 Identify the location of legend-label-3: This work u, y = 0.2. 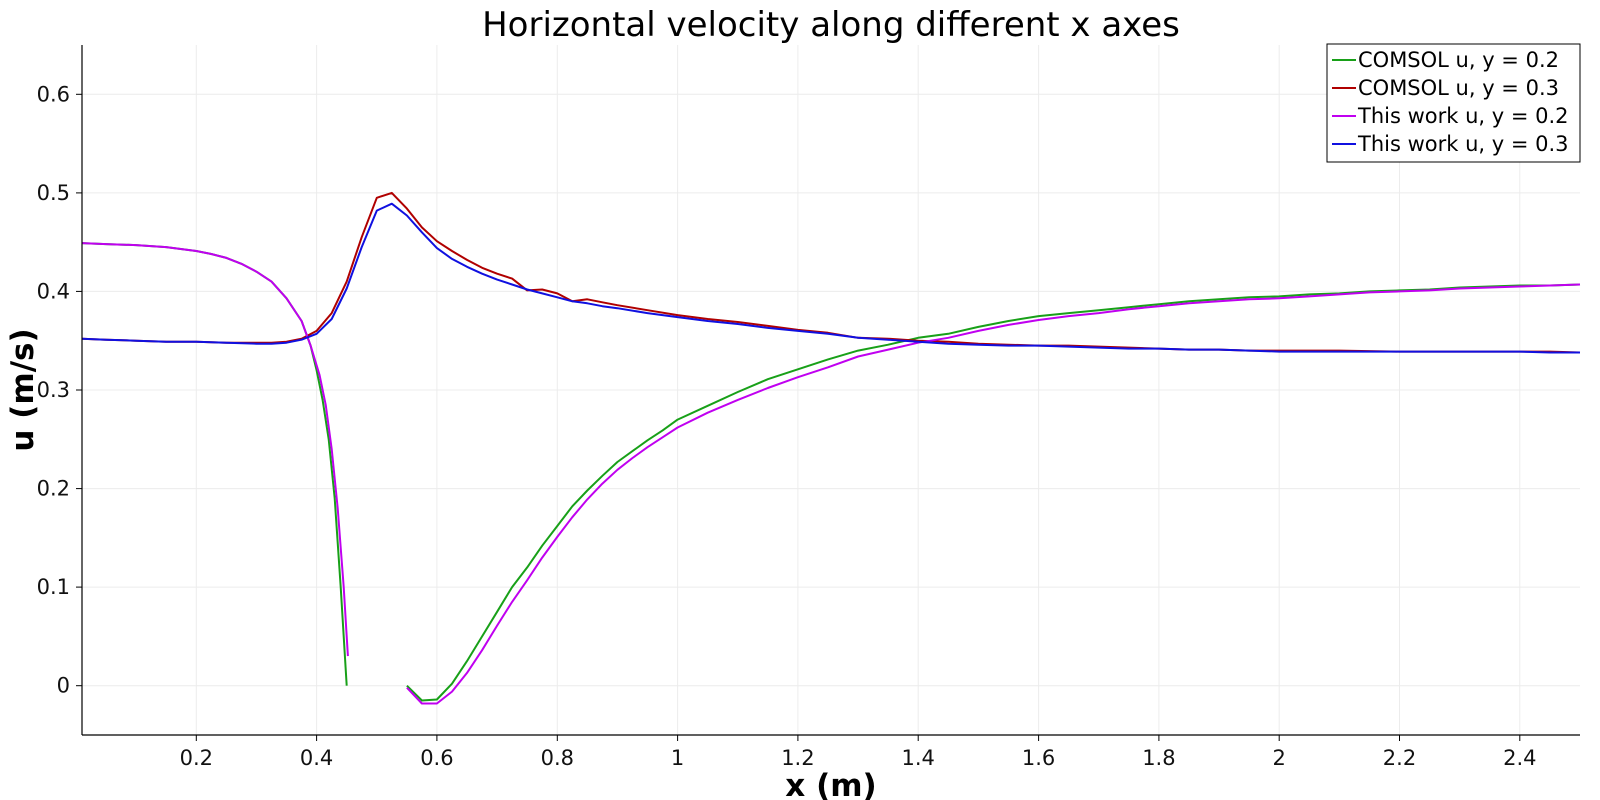
(1463, 116).